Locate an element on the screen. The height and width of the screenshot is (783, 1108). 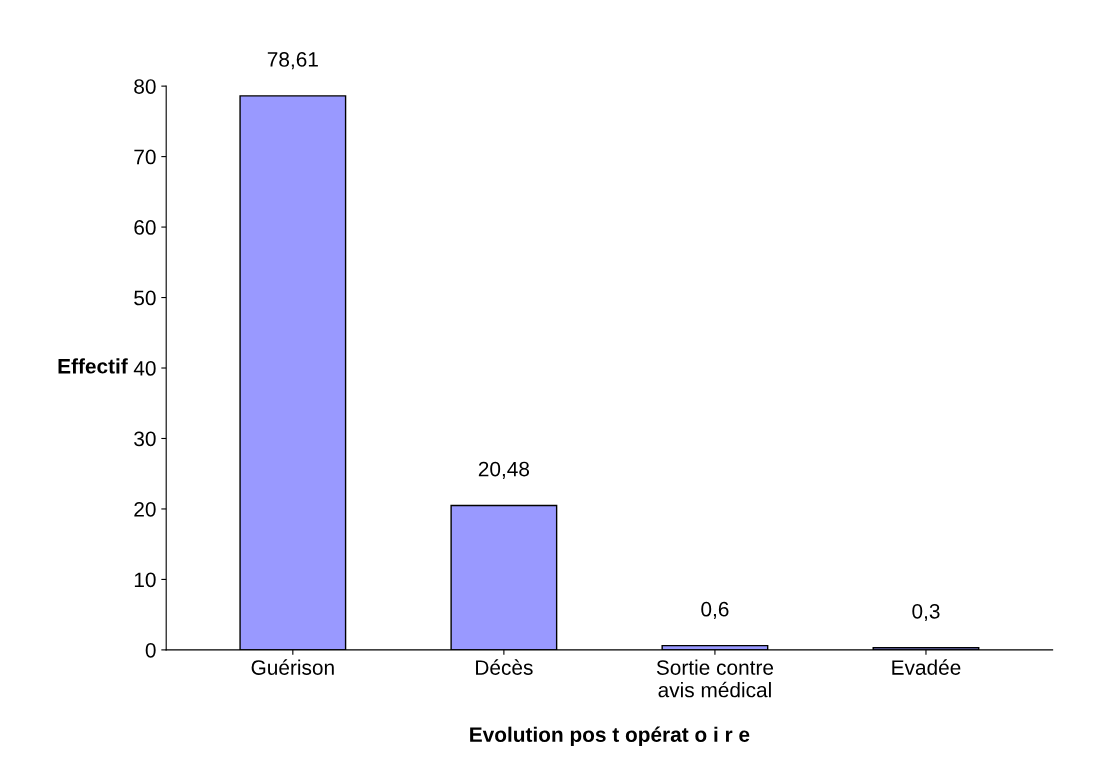
data-label: 0,3 is located at coordinates (926, 612).